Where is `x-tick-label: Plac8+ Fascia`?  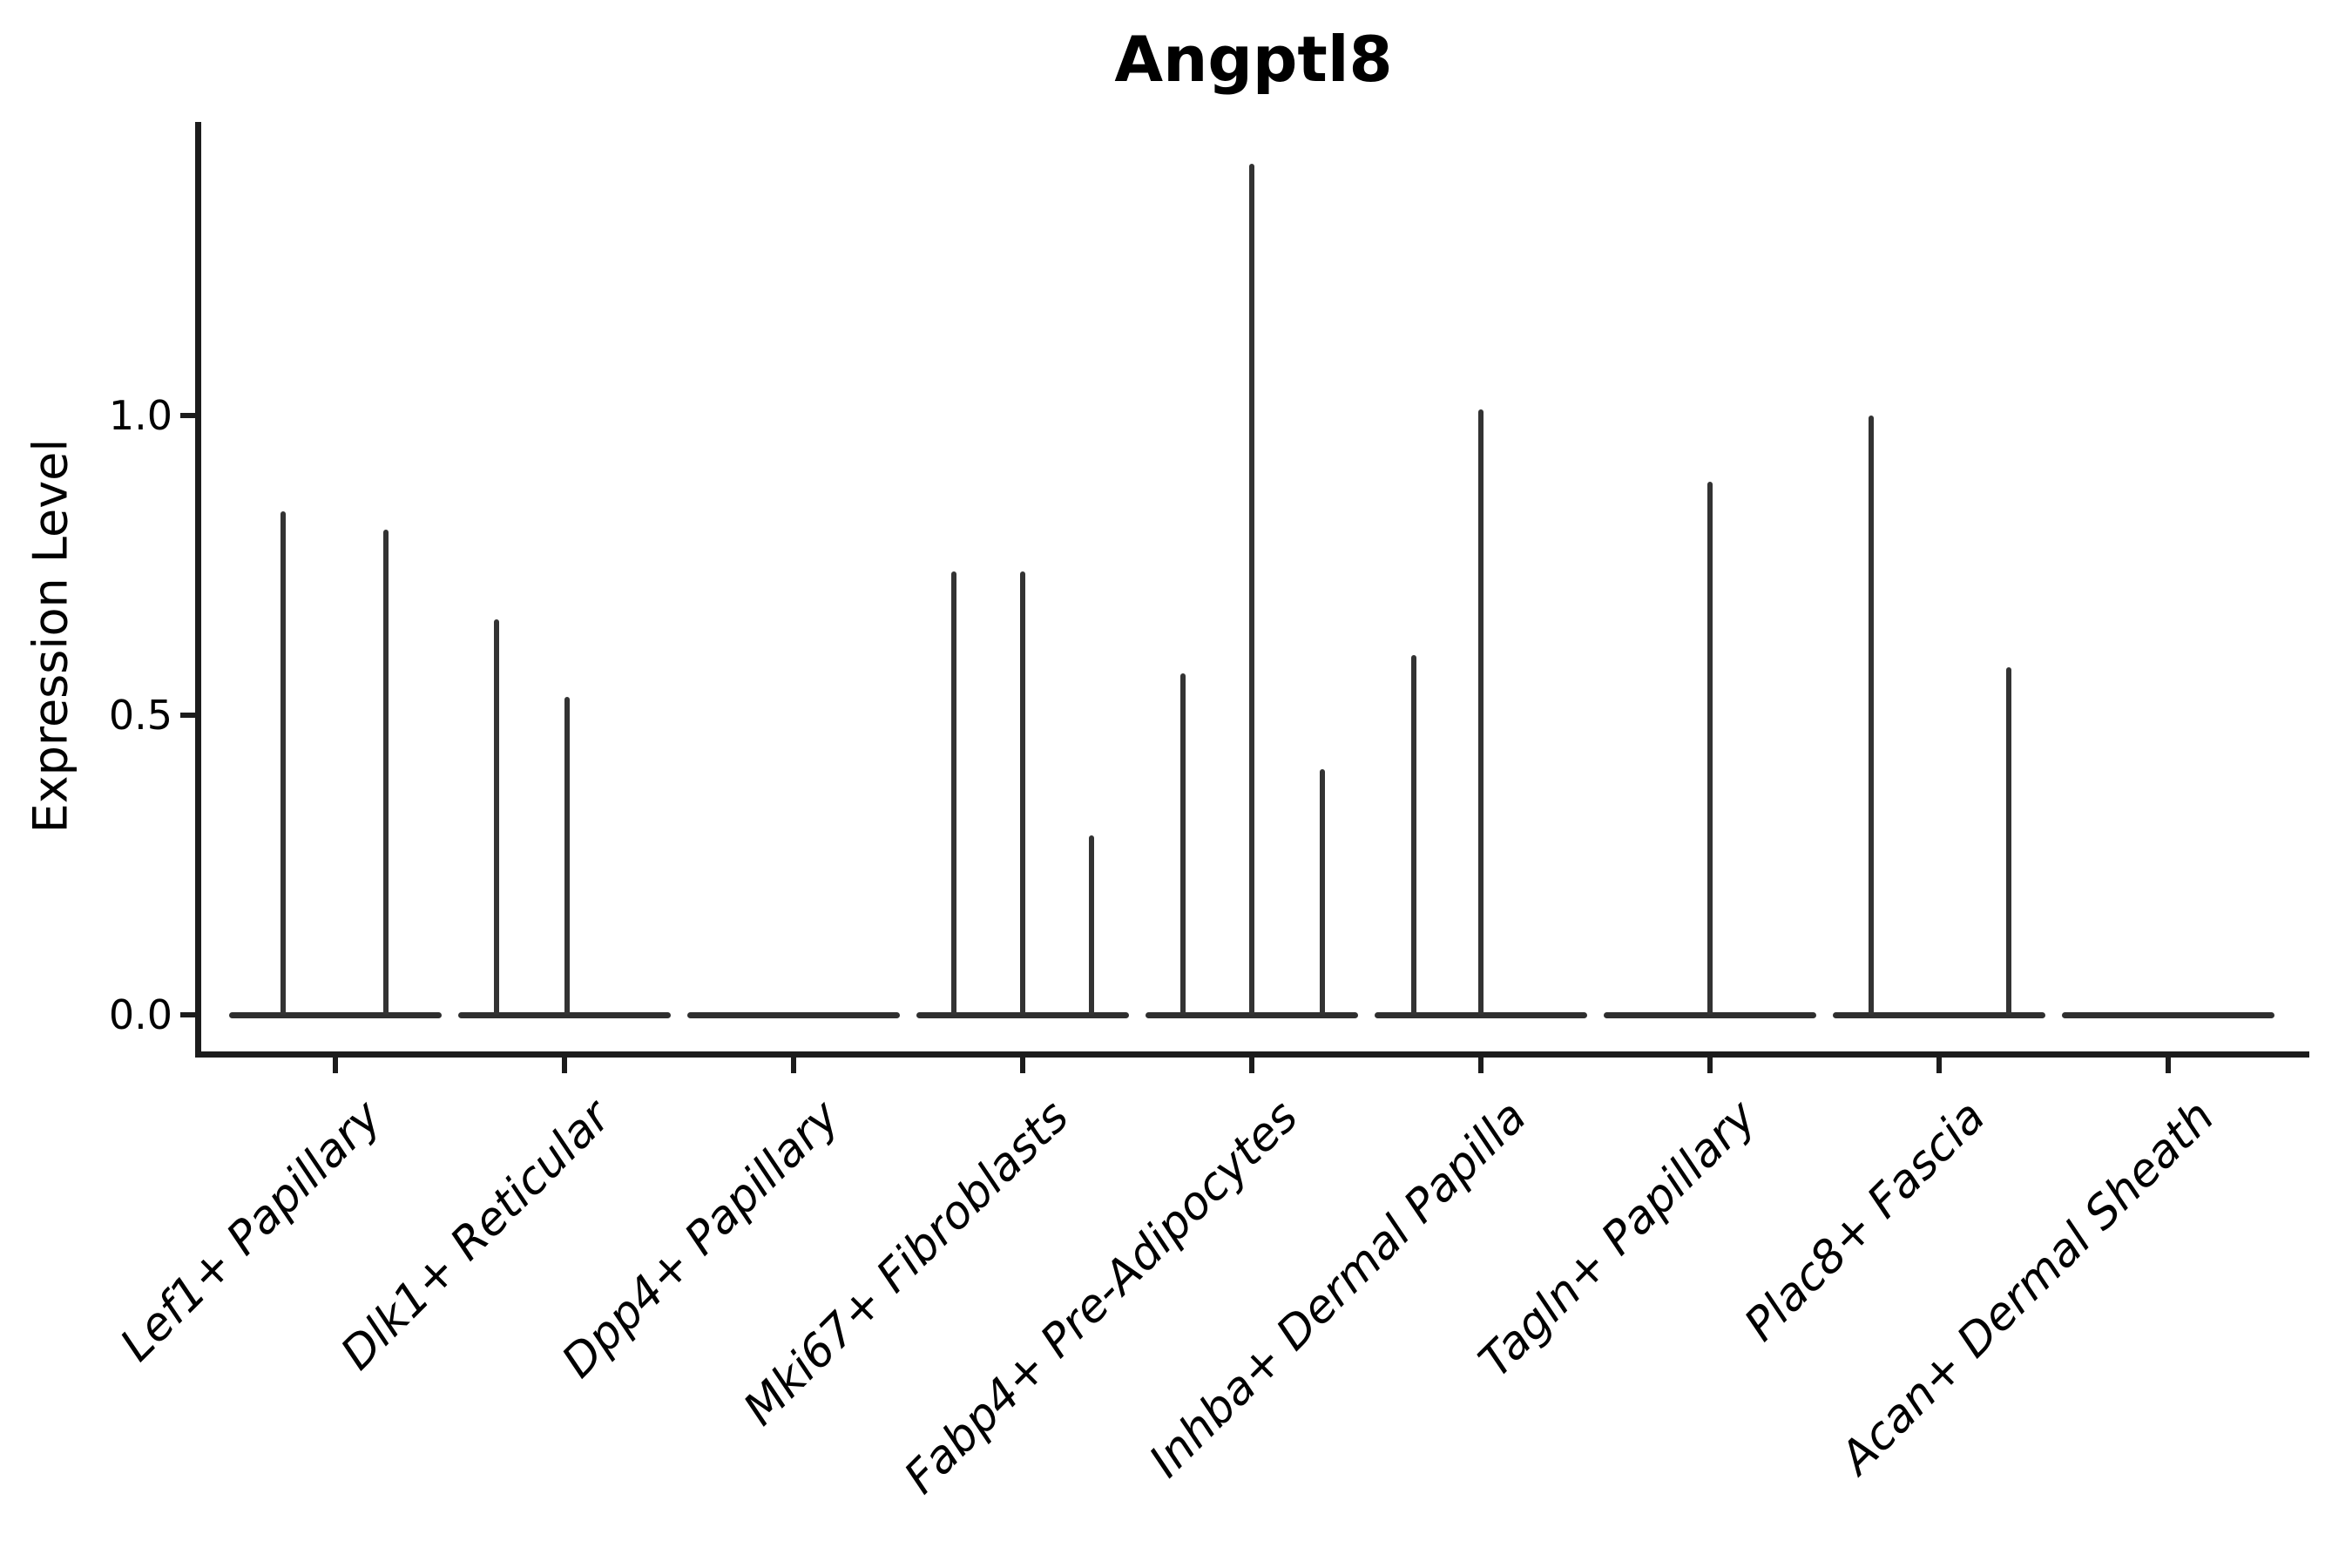 x-tick-label: Plac8+ Fascia is located at coordinates (1865, 1221).